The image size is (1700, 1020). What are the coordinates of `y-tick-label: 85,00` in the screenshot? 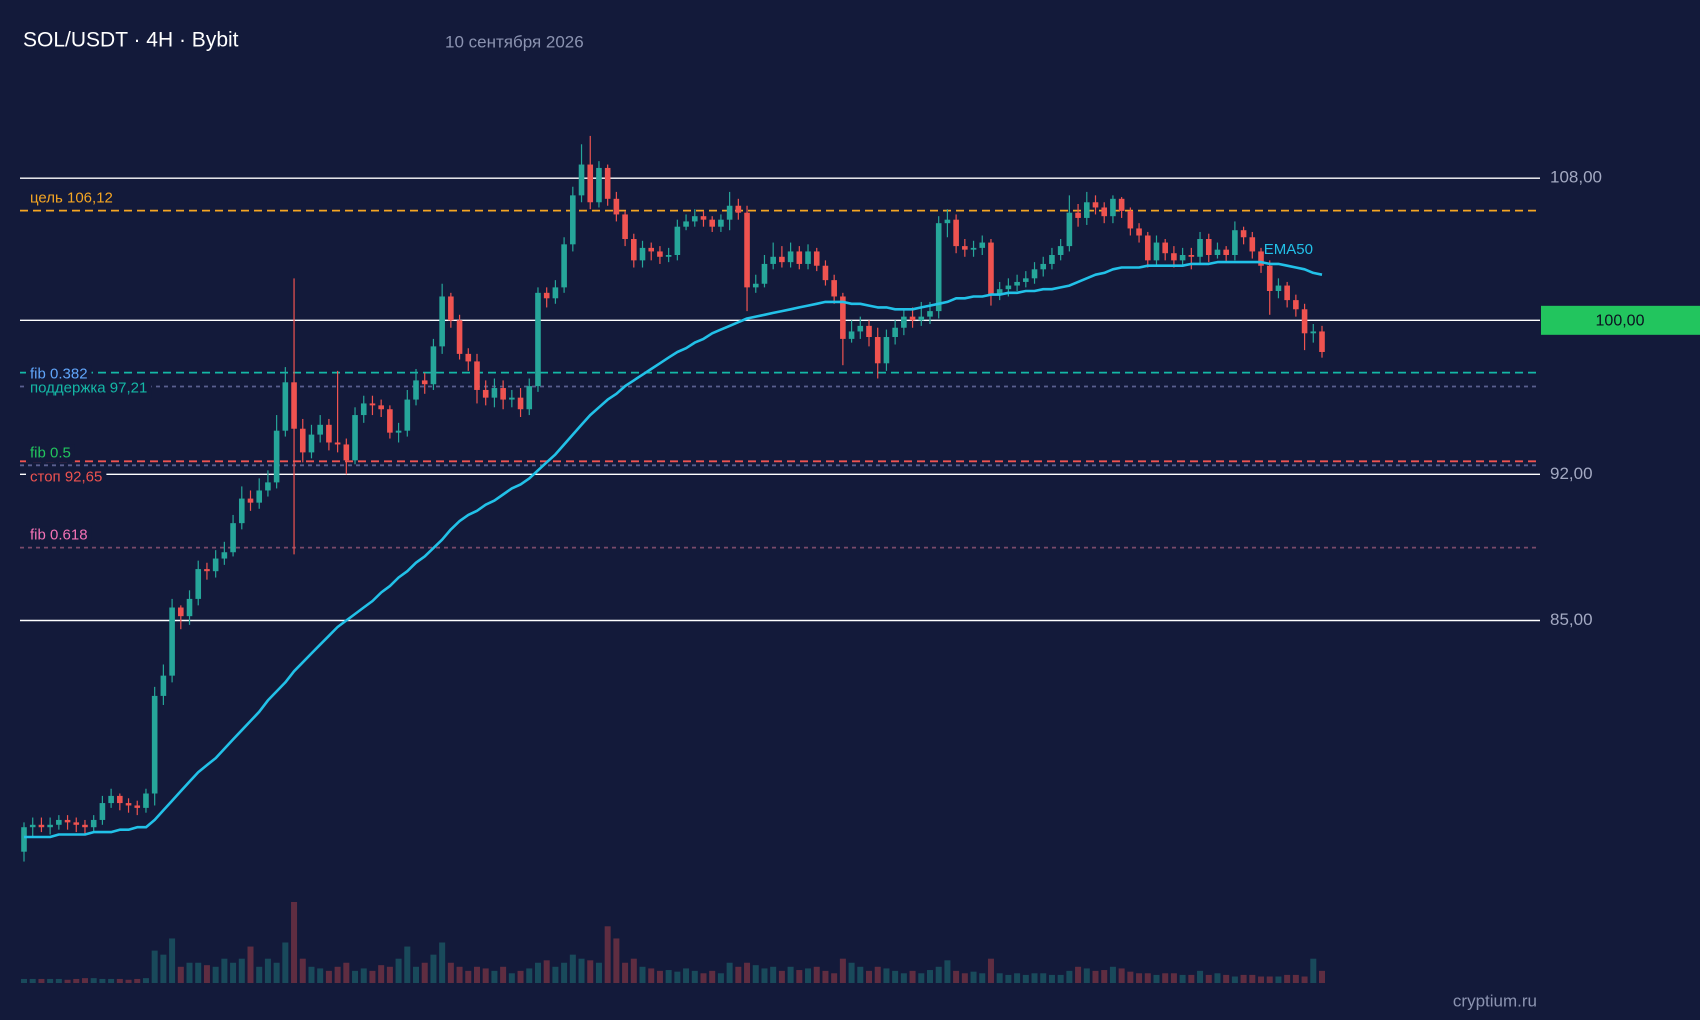 It's located at (1571, 619).